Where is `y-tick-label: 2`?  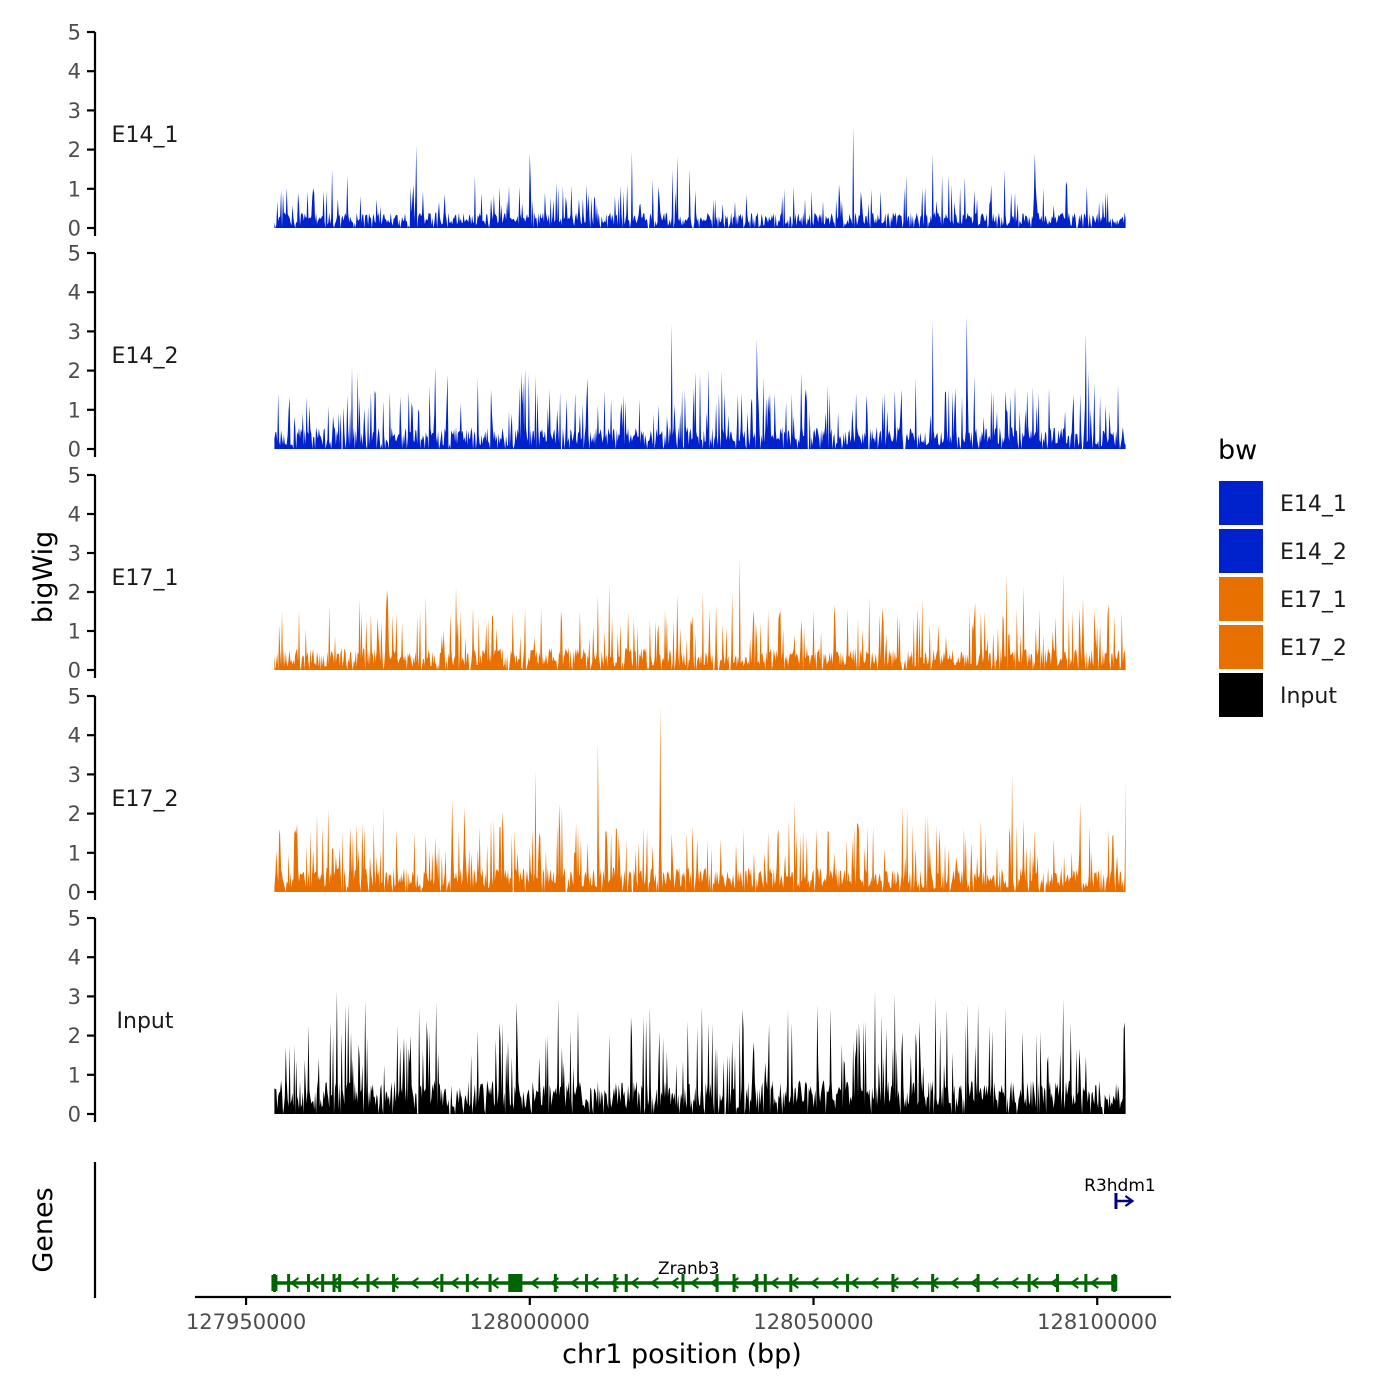
y-tick-label: 2 is located at coordinates (74, 593).